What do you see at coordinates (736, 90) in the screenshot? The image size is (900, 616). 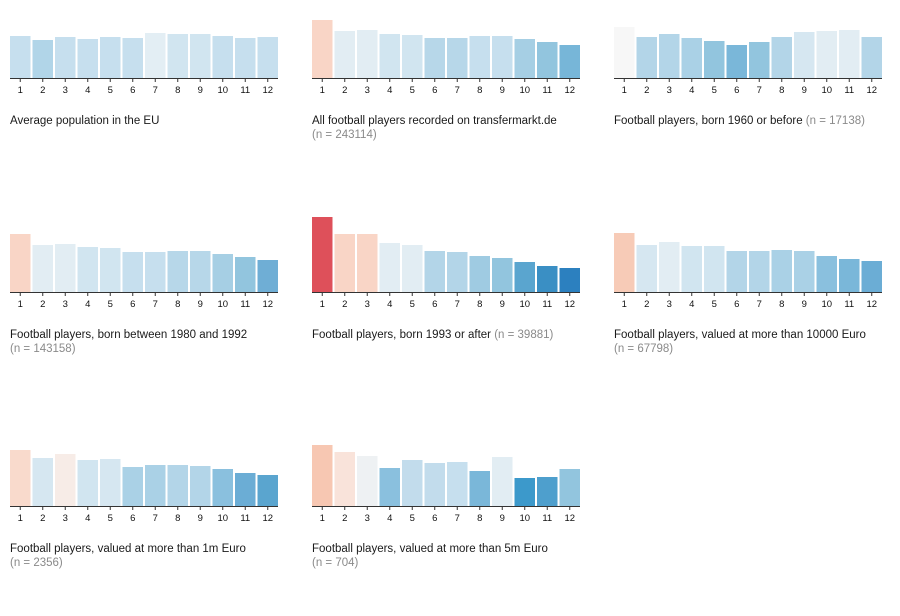 I see `tick-label-3-6: 6` at bounding box center [736, 90].